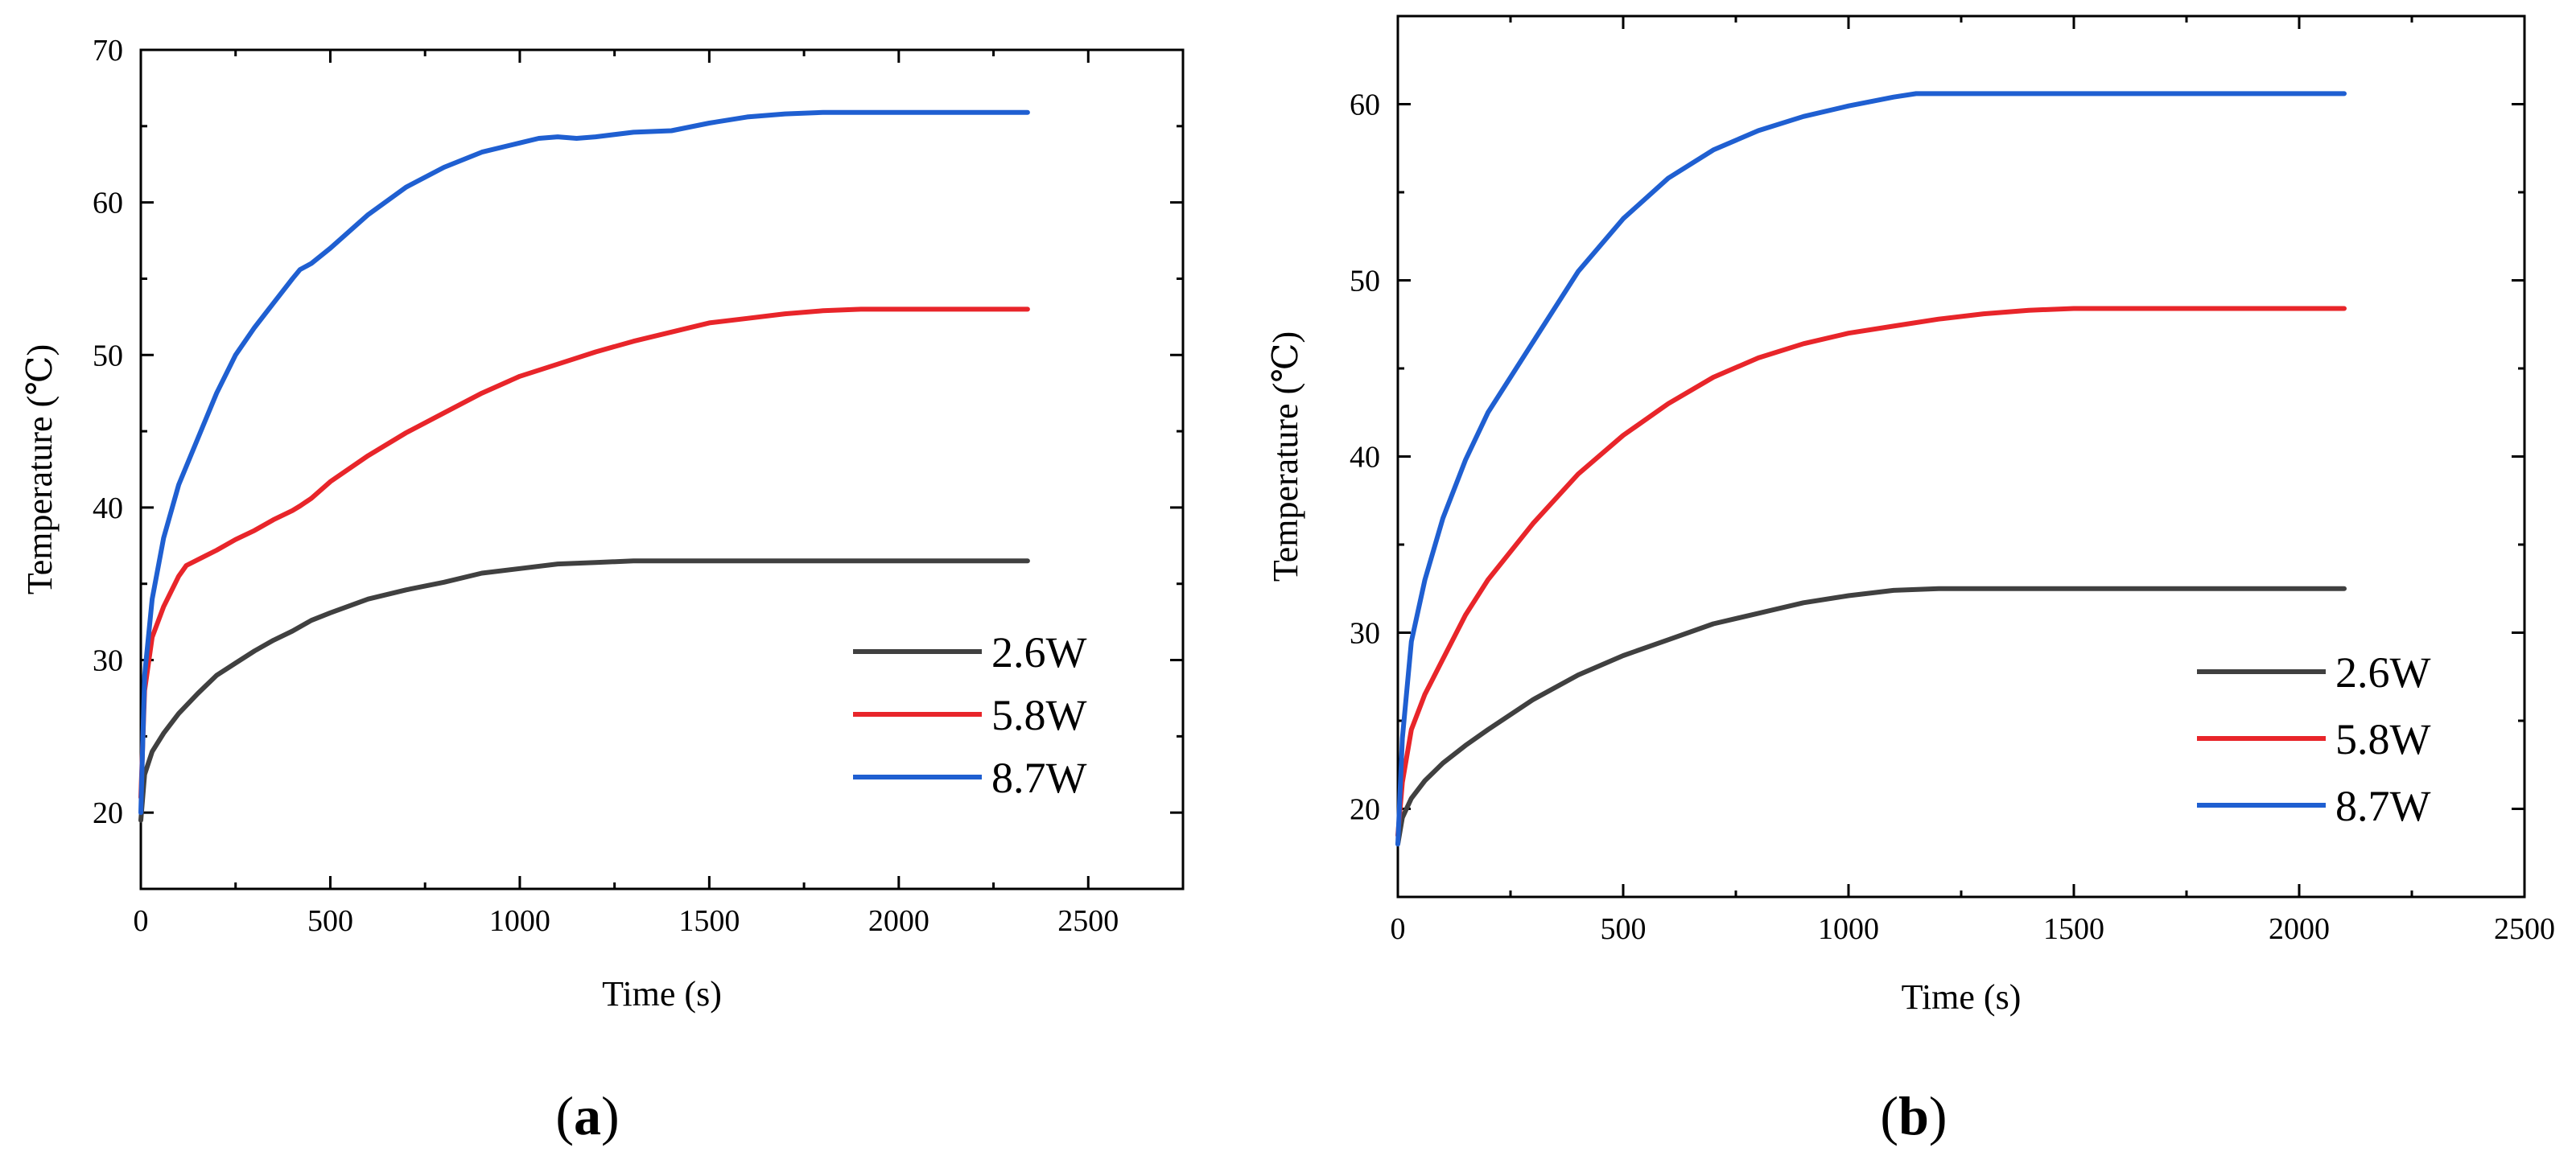 The image size is (2576, 1164). I want to click on series-line-5.8W, so click(584, 553).